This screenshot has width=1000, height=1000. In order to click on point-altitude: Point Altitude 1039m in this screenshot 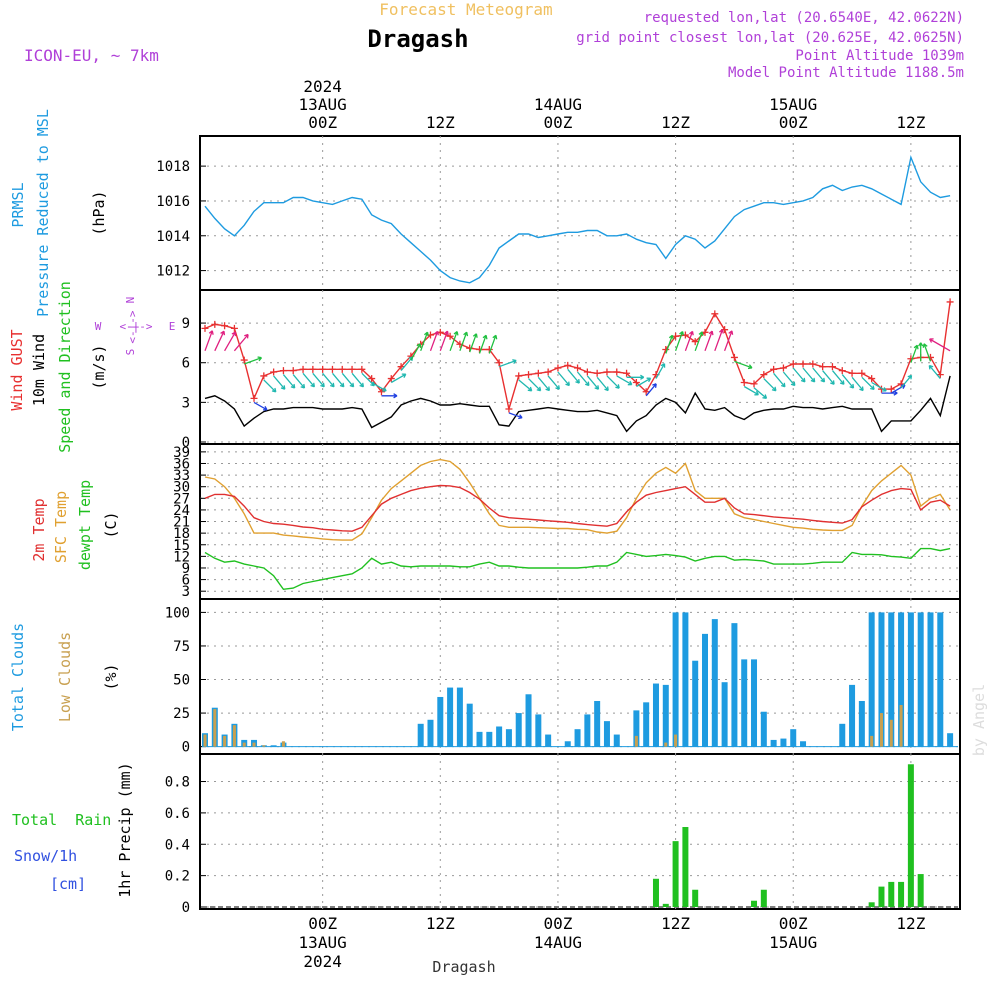, I will do `click(879, 56)`.